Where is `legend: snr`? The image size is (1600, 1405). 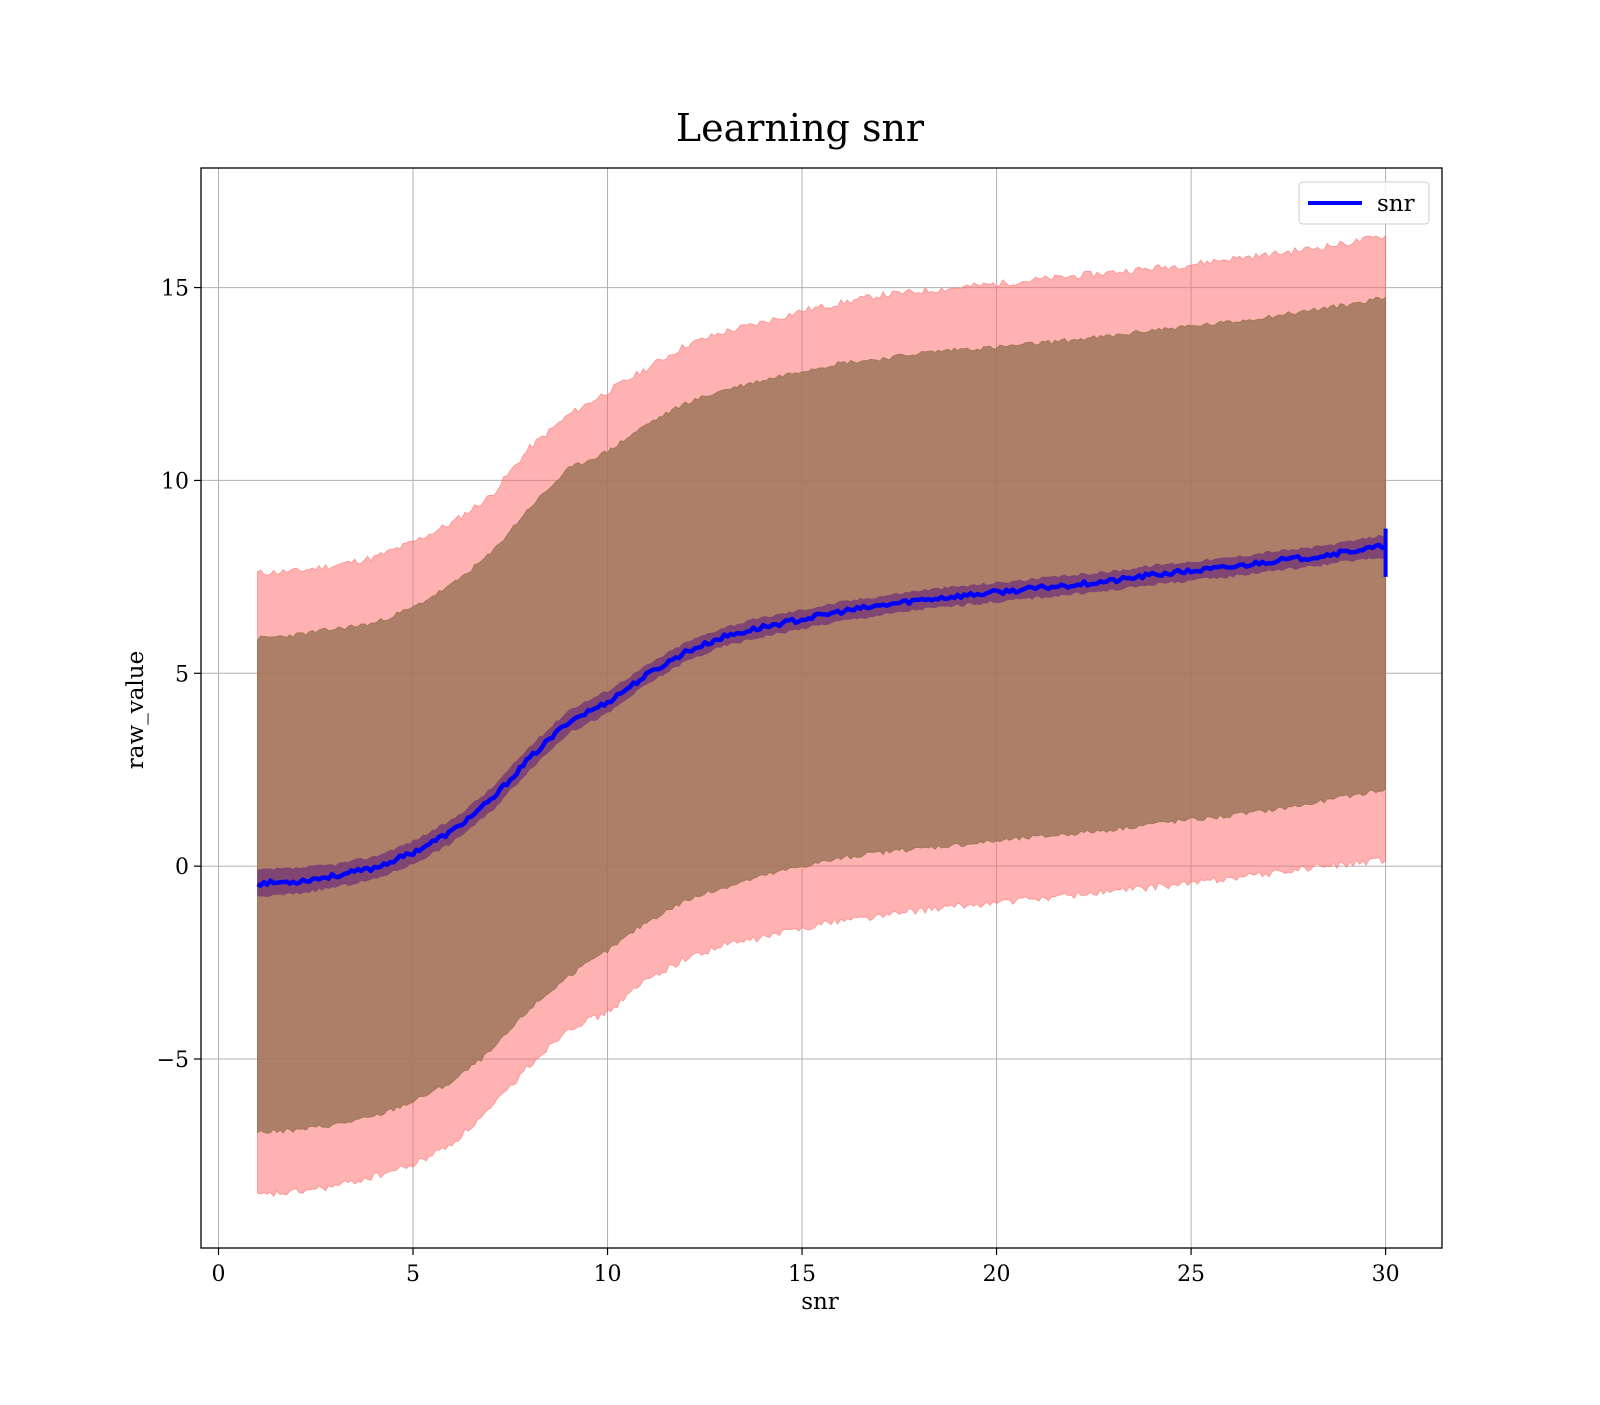 legend: snr is located at coordinates (1364, 203).